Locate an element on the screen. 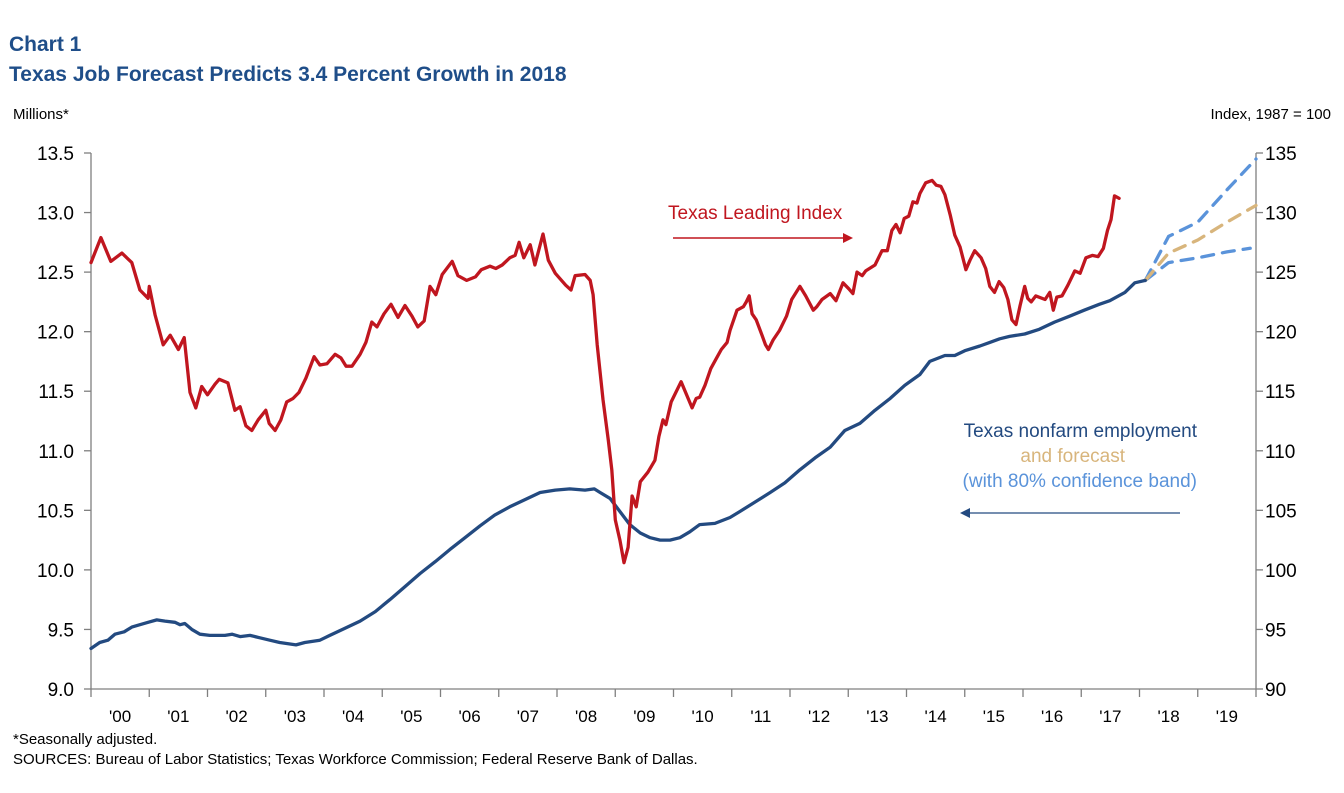 The height and width of the screenshot is (793, 1344). left-axis-tick-label: 9.0 is located at coordinates (61, 690).